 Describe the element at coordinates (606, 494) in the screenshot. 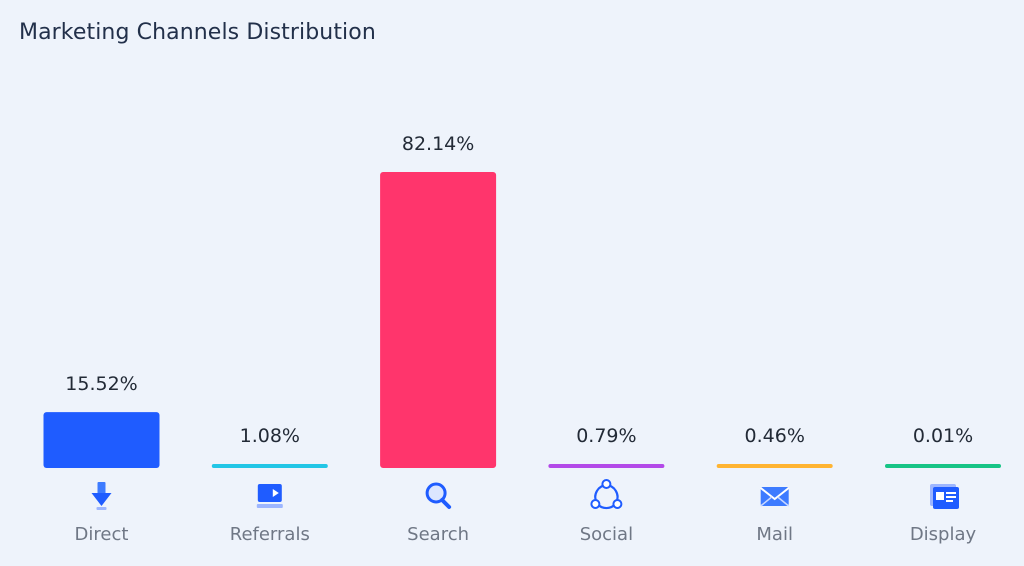

I see `share-nodes-icon` at that location.